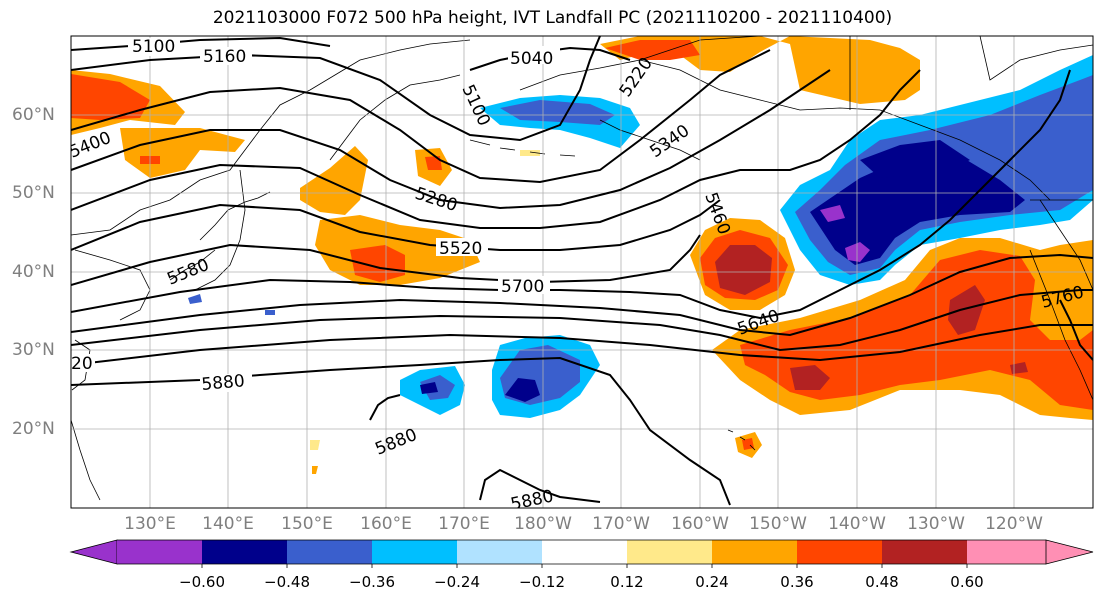  Describe the element at coordinates (700, 524) in the screenshot. I see `lon-label: 160°W` at that location.